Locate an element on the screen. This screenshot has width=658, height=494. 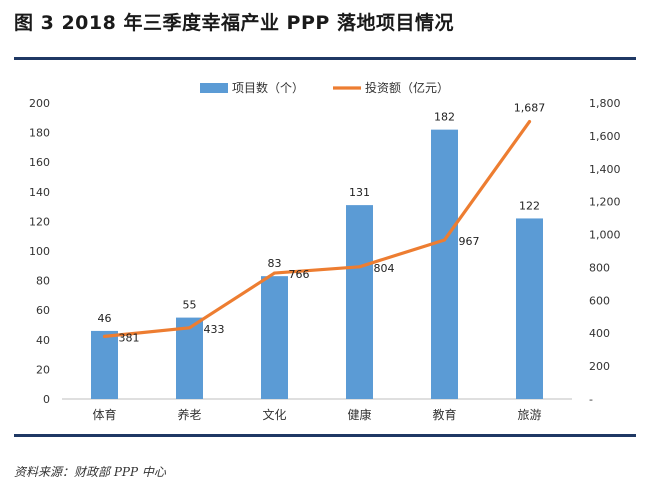
left-axis-tick-label: 80 is located at coordinates (43, 281).